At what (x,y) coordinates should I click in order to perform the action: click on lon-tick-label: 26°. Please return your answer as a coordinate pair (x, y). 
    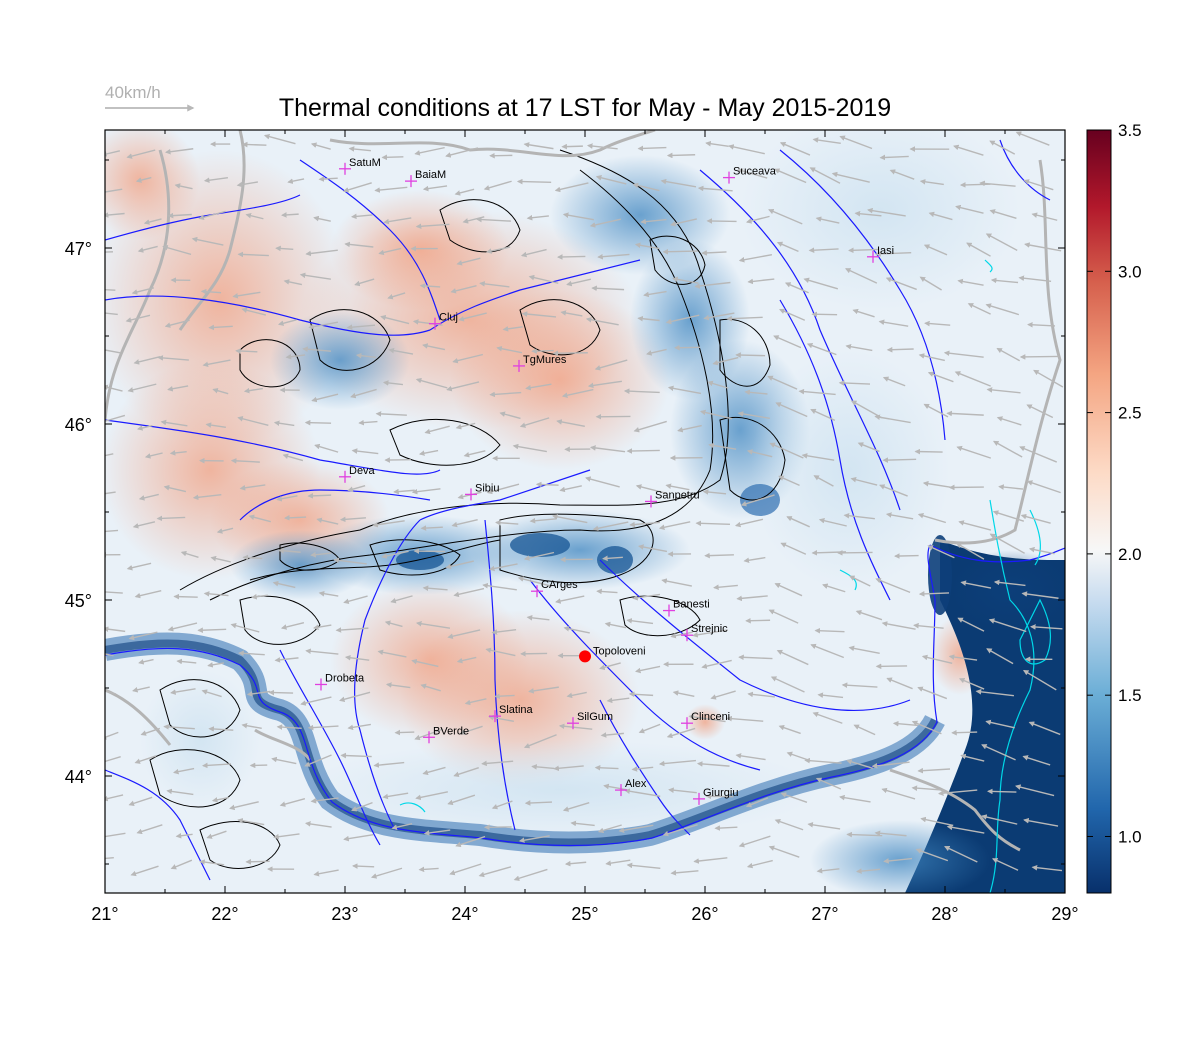
    Looking at the image, I should click on (704, 914).